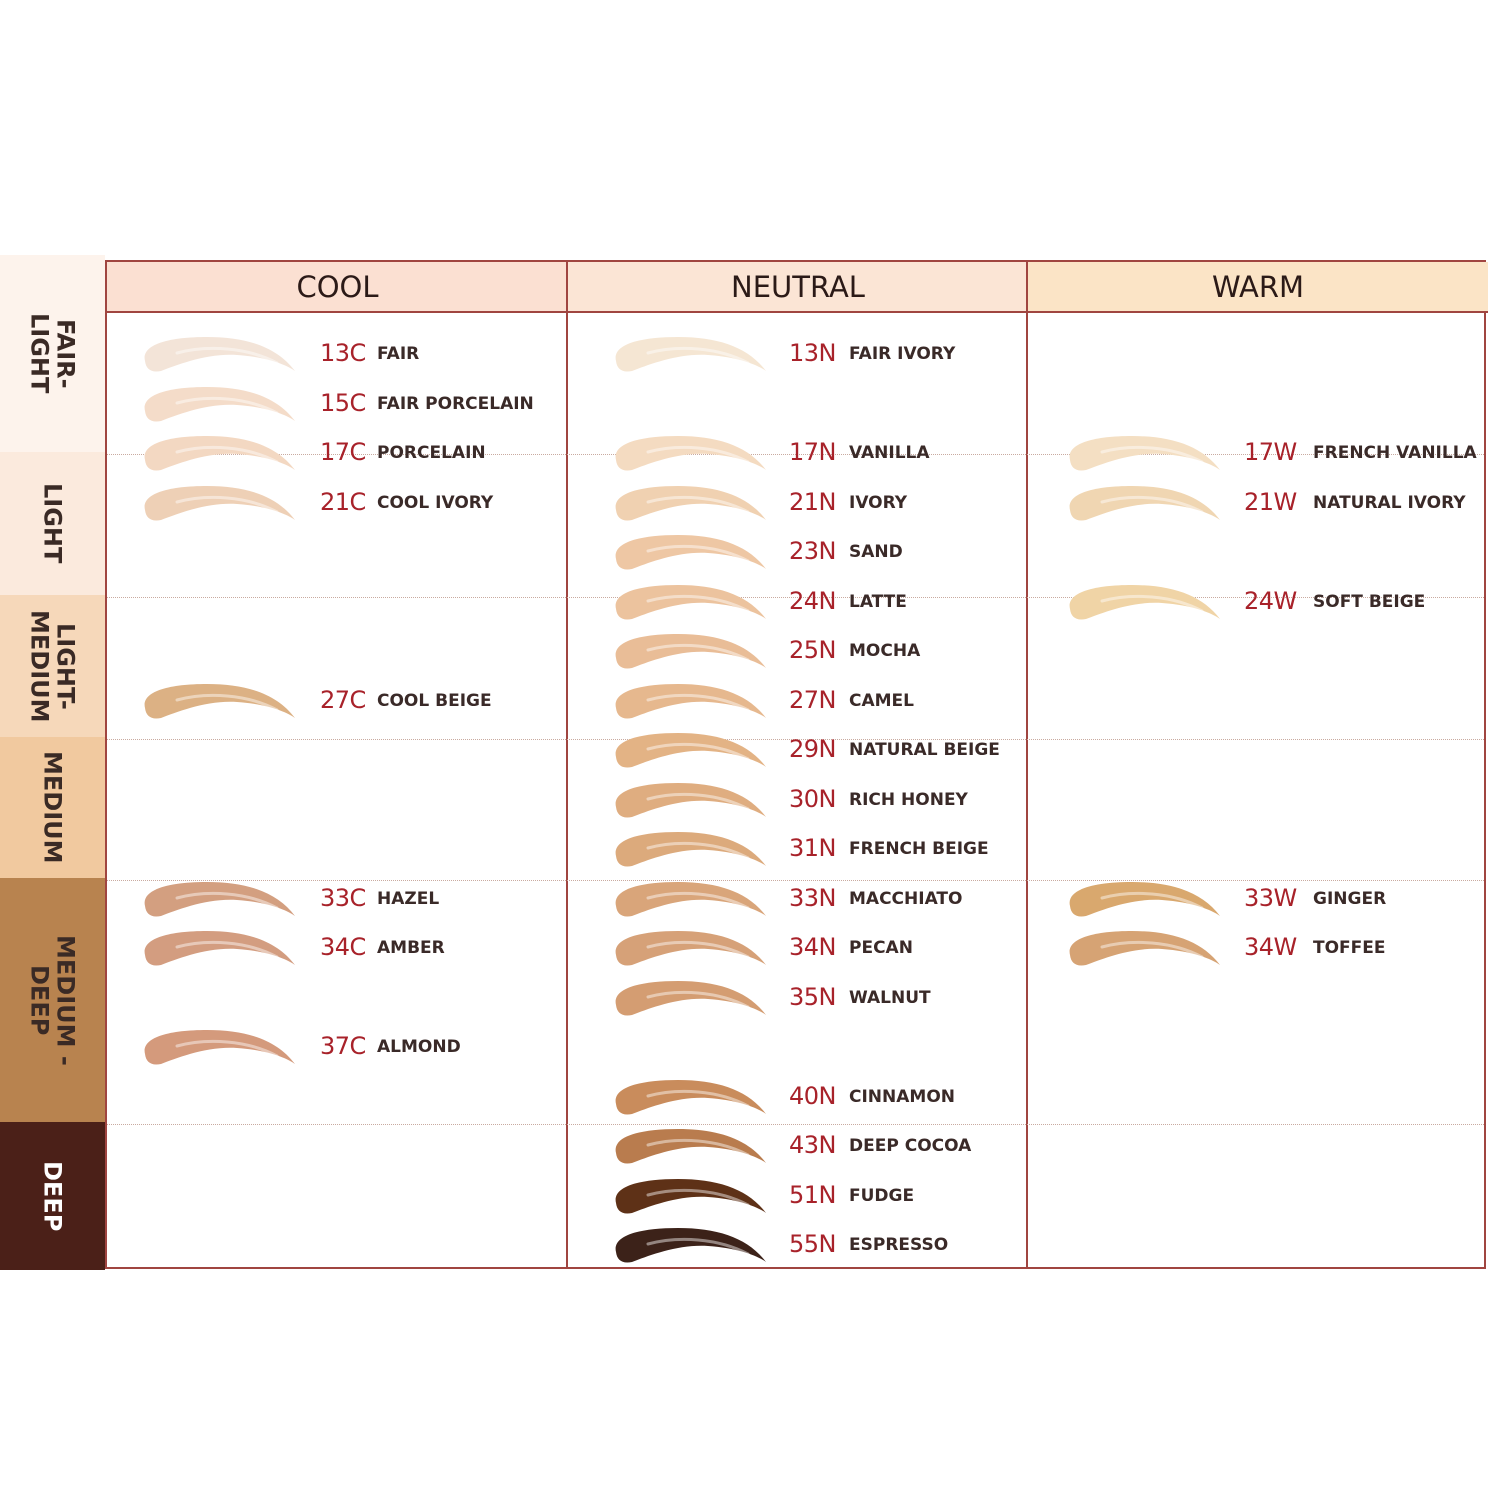 The height and width of the screenshot is (1500, 1500). What do you see at coordinates (343, 699) in the screenshot?
I see `shade-code: 27C` at bounding box center [343, 699].